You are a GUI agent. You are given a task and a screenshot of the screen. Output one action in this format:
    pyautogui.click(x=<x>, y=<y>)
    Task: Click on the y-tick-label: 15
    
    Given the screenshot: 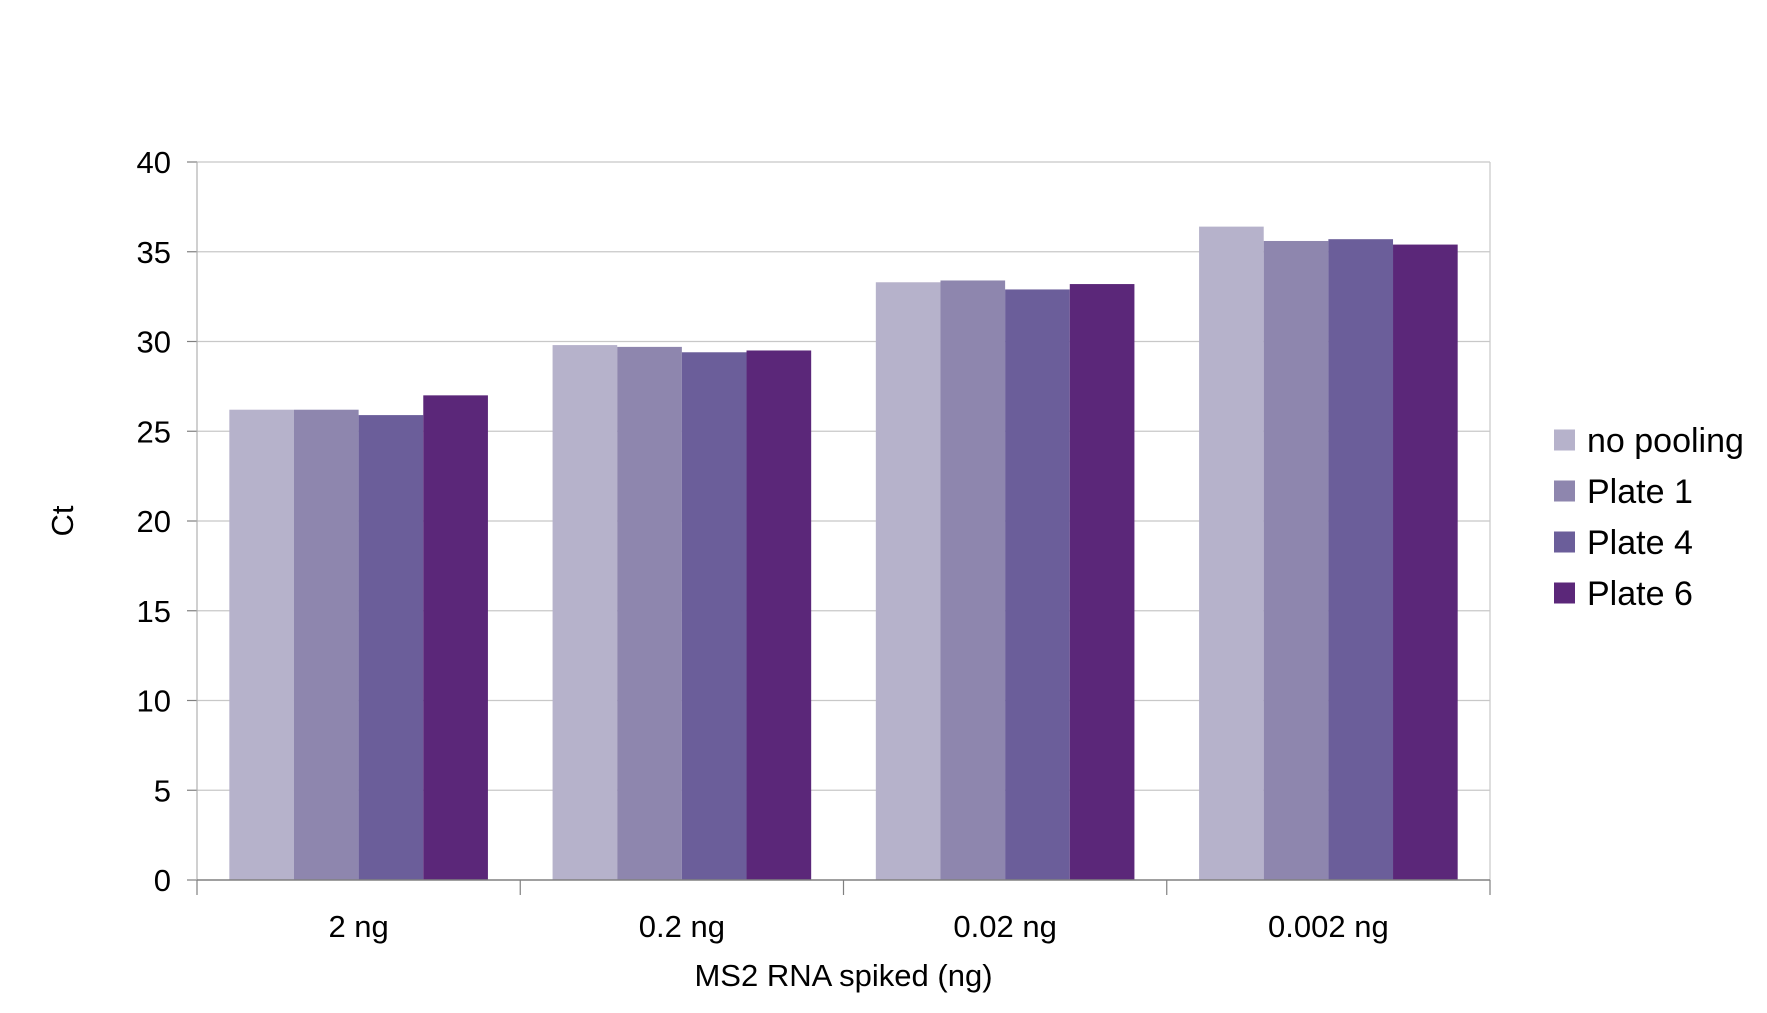 What is the action you would take?
    pyautogui.click(x=154, y=611)
    